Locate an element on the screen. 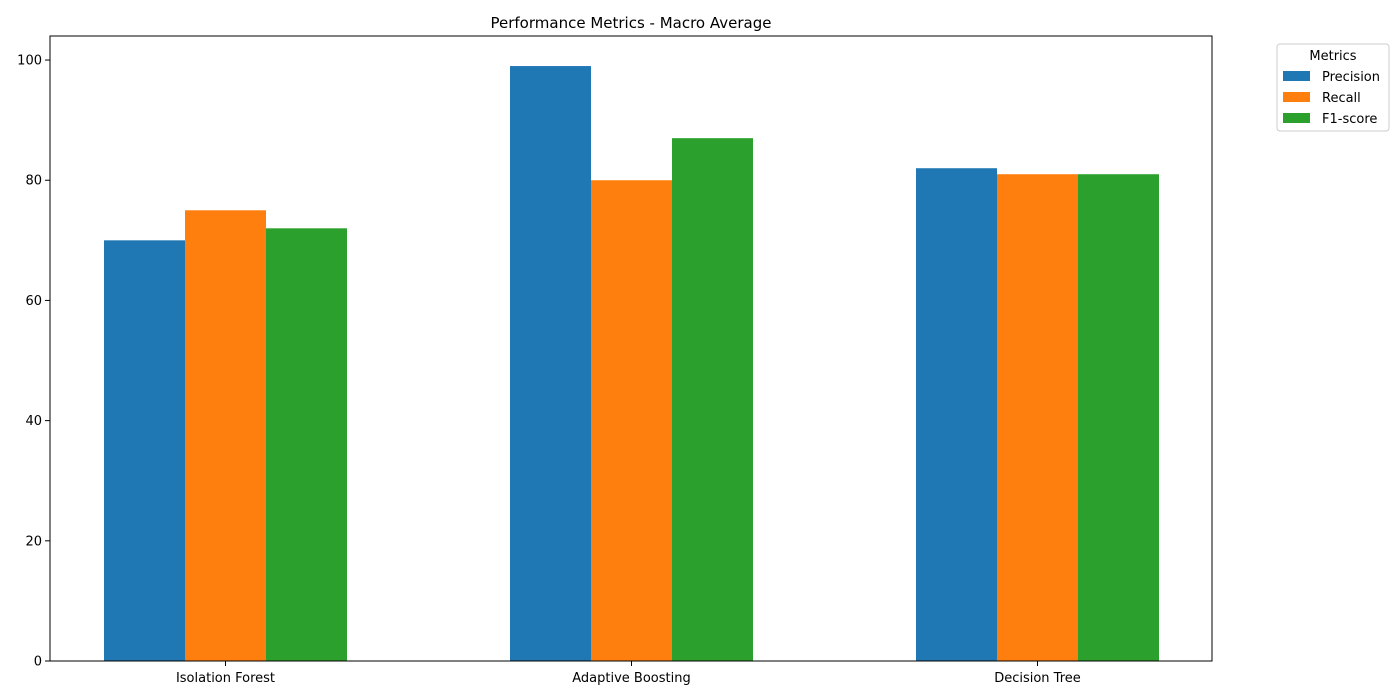  chart-title: Performance Metrics - Macro Average is located at coordinates (631, 23).